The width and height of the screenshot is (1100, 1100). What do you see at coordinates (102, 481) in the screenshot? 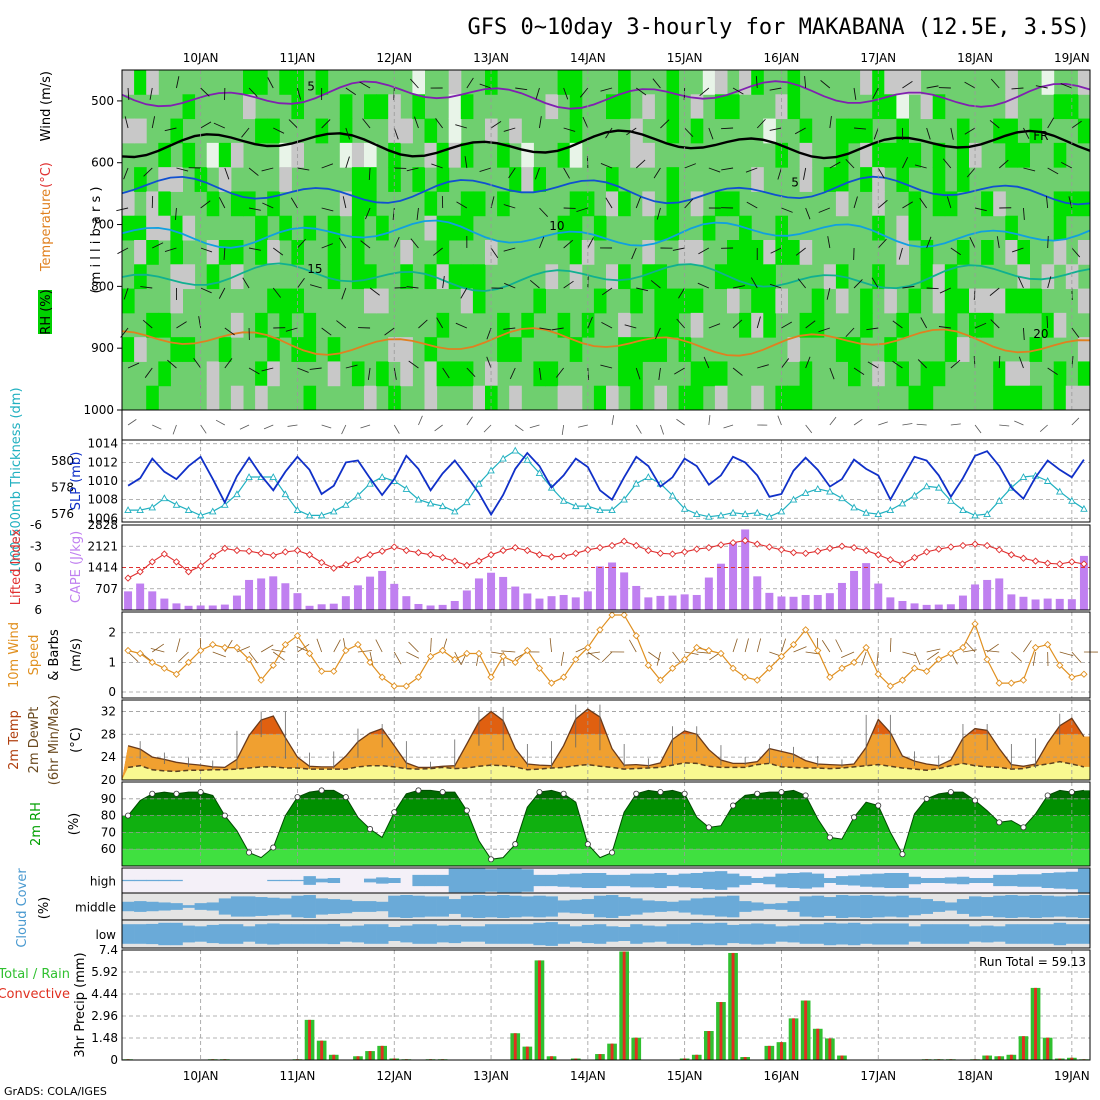
I see `slp-tick-label: 1010` at bounding box center [102, 481].